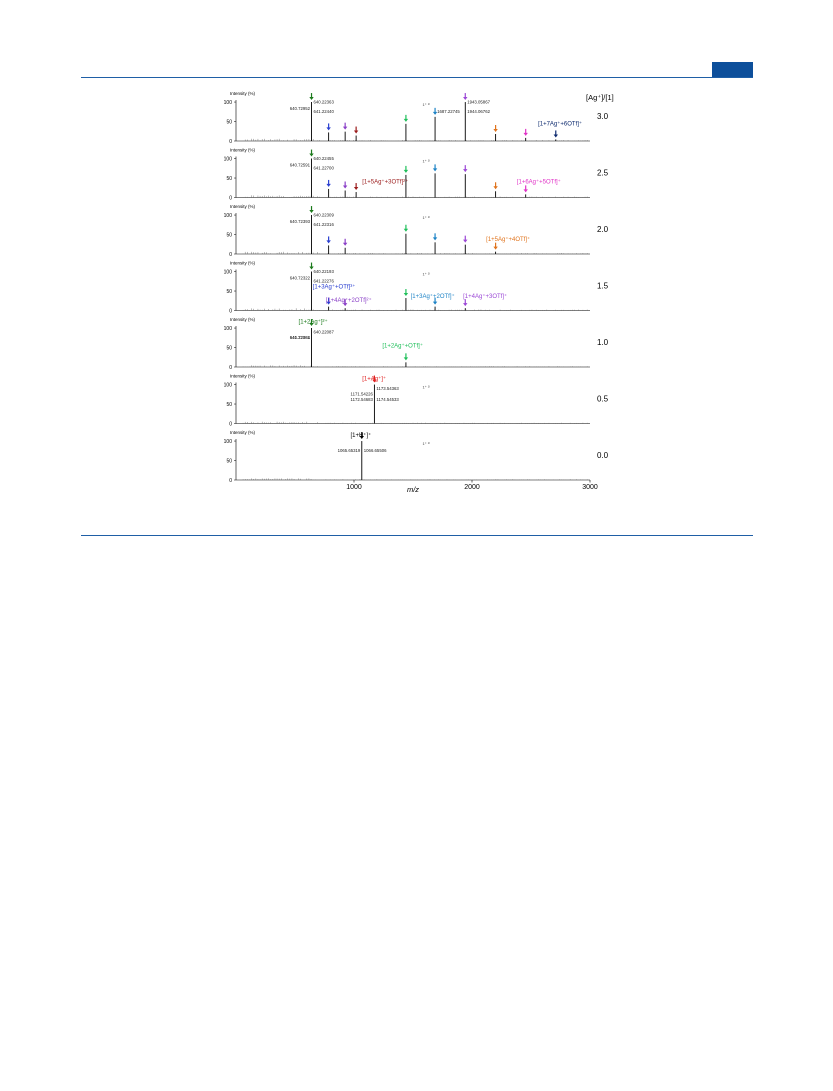 The width and height of the screenshot is (833, 1091). Describe the element at coordinates (448, 111) in the screenshot. I see `peak-label: 1687.22745` at that location.